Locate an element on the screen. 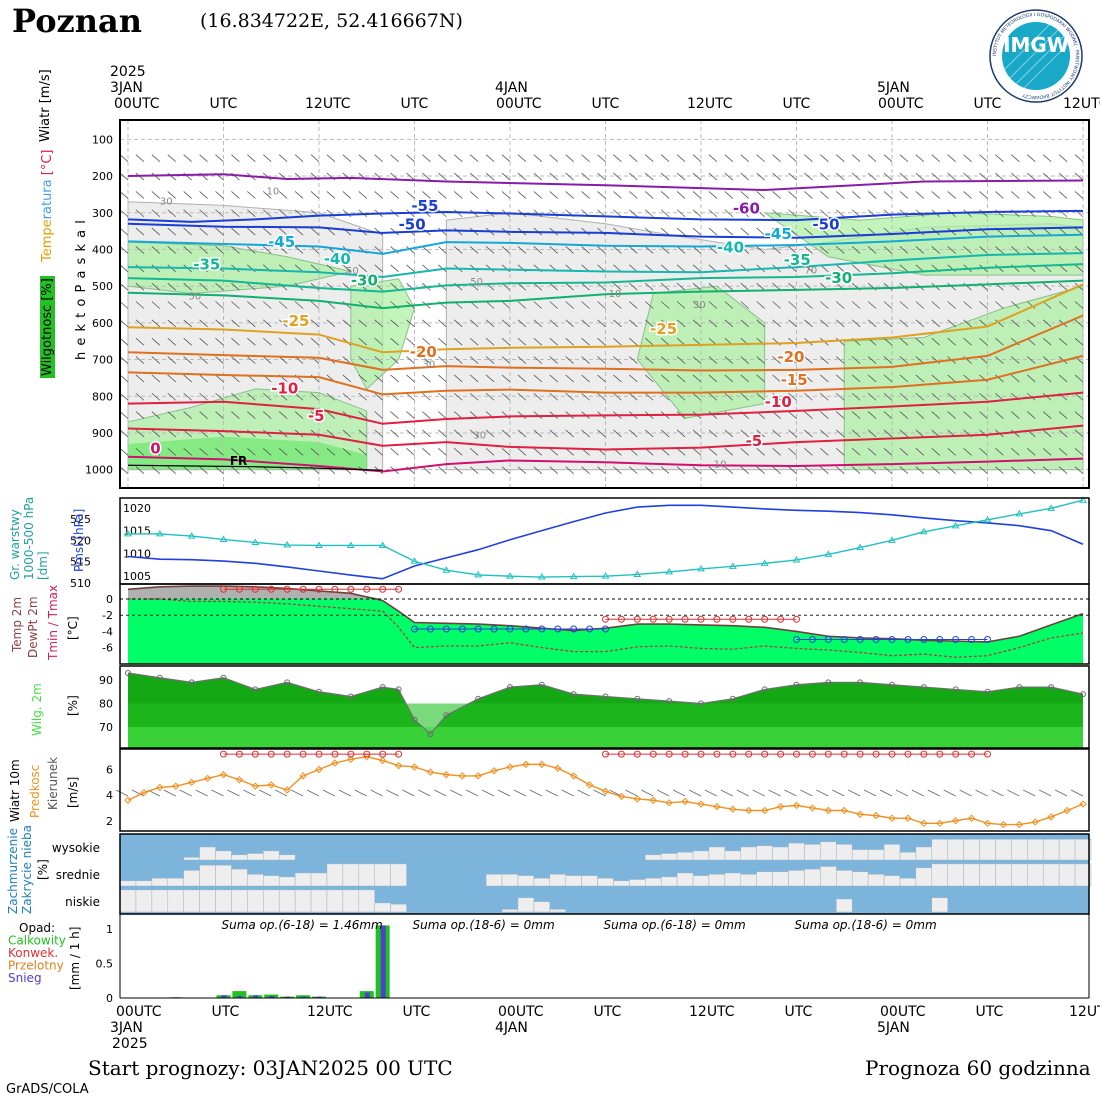 This screenshot has width=1100, height=1100. humidity-axis-label: Wilgotnosc [%] is located at coordinates (47, 327).